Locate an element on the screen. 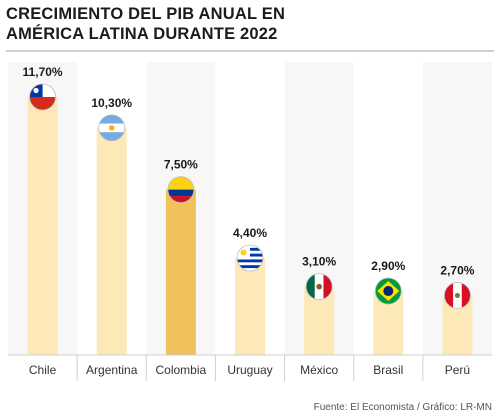 Image resolution: width=500 pixels, height=417 pixels. title-divider is located at coordinates (250, 51).